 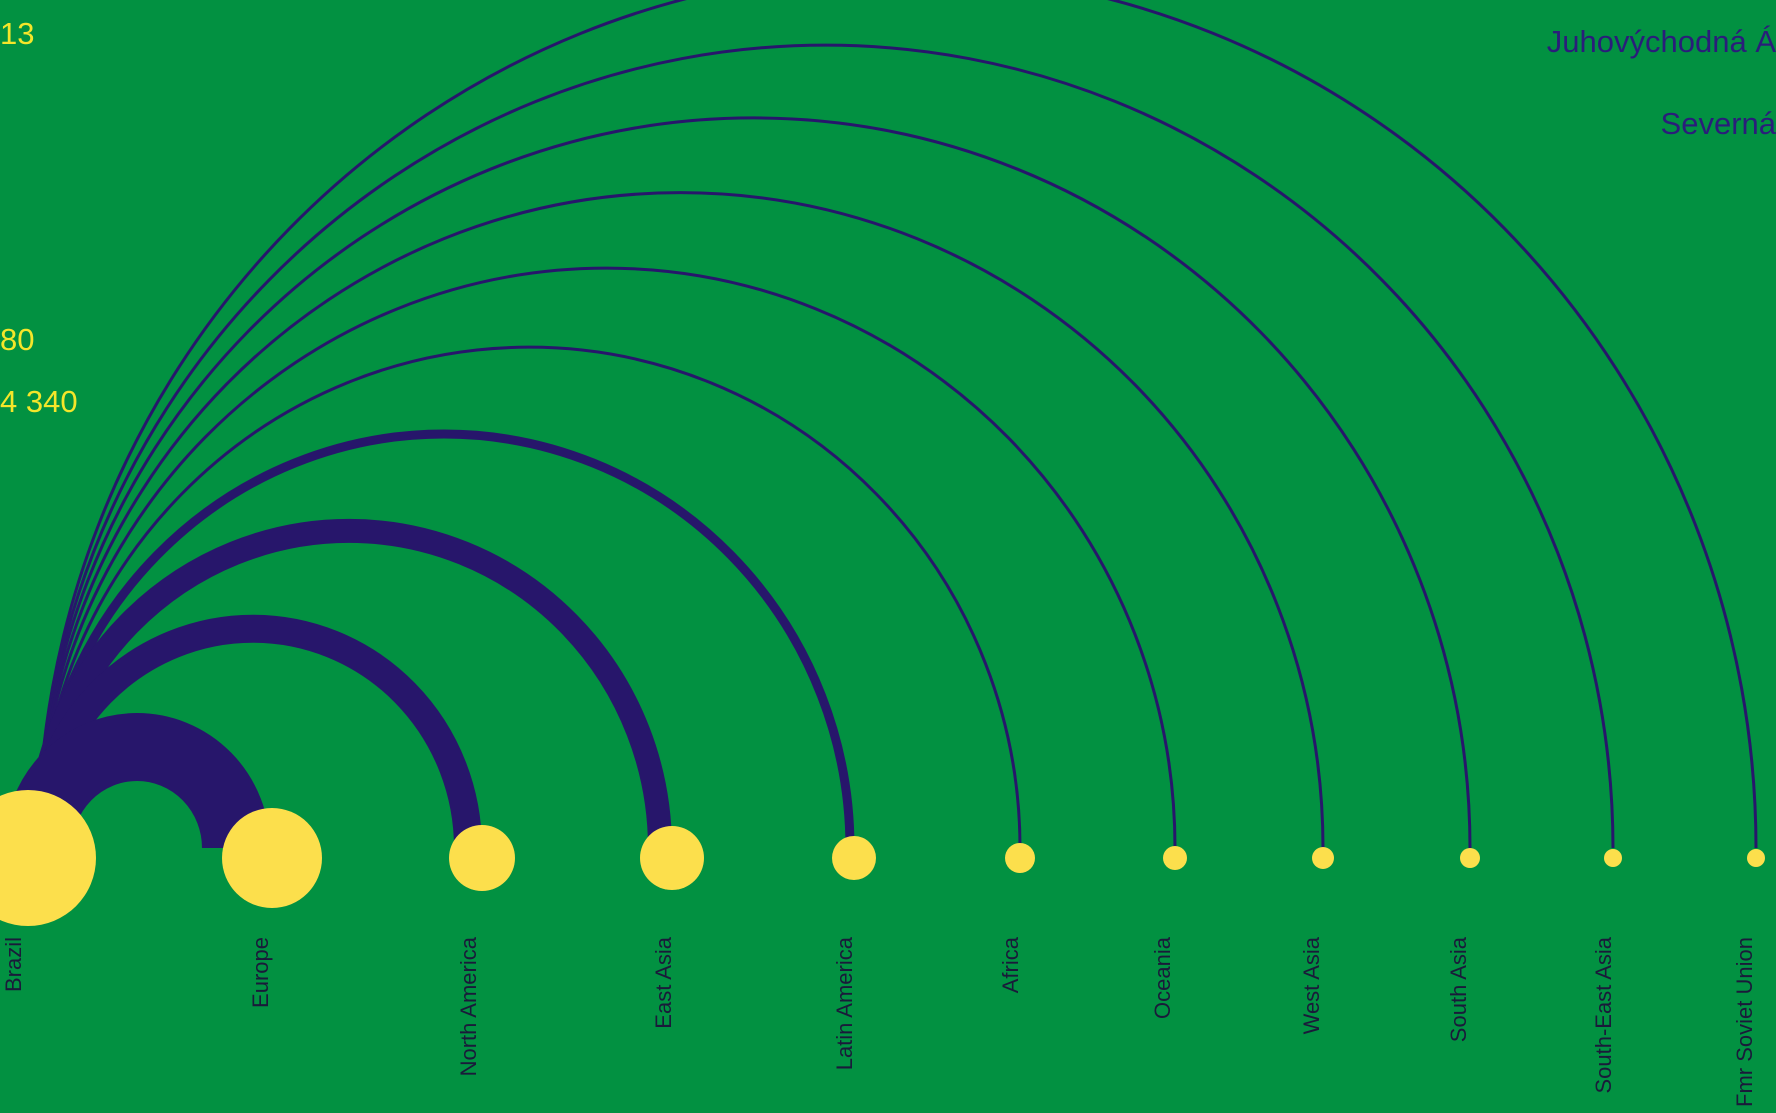 I want to click on node-south-asia, so click(x=1470, y=858).